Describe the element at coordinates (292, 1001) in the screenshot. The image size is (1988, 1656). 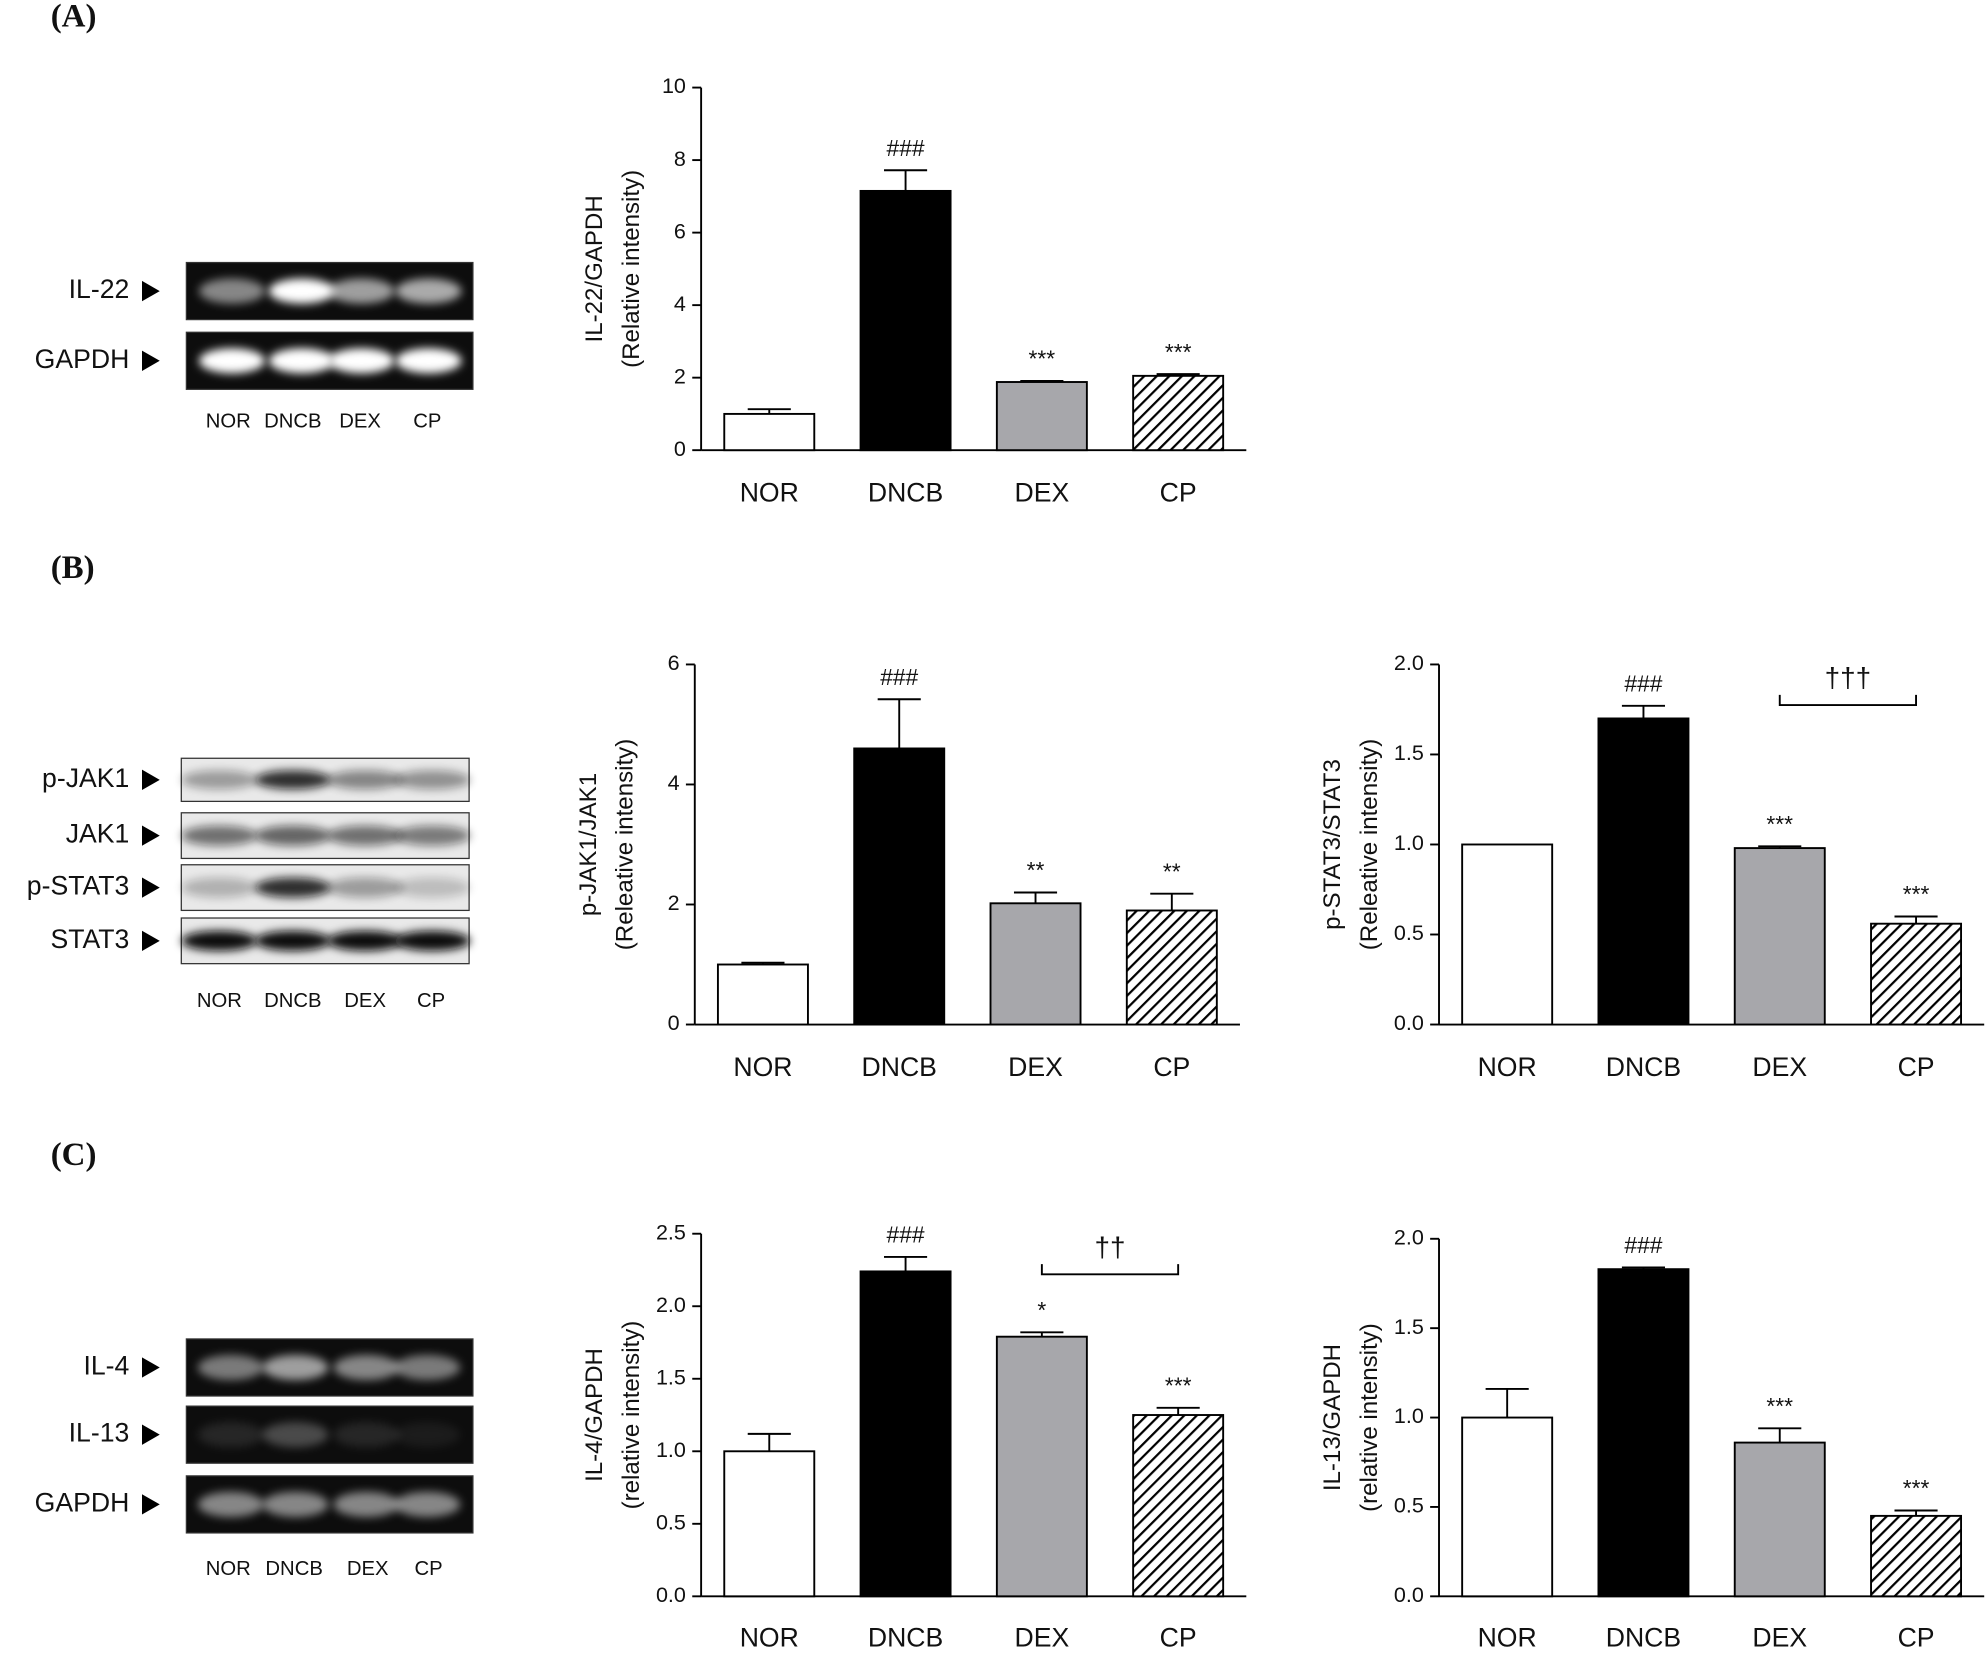
I see `lane-label: DNCB` at that location.